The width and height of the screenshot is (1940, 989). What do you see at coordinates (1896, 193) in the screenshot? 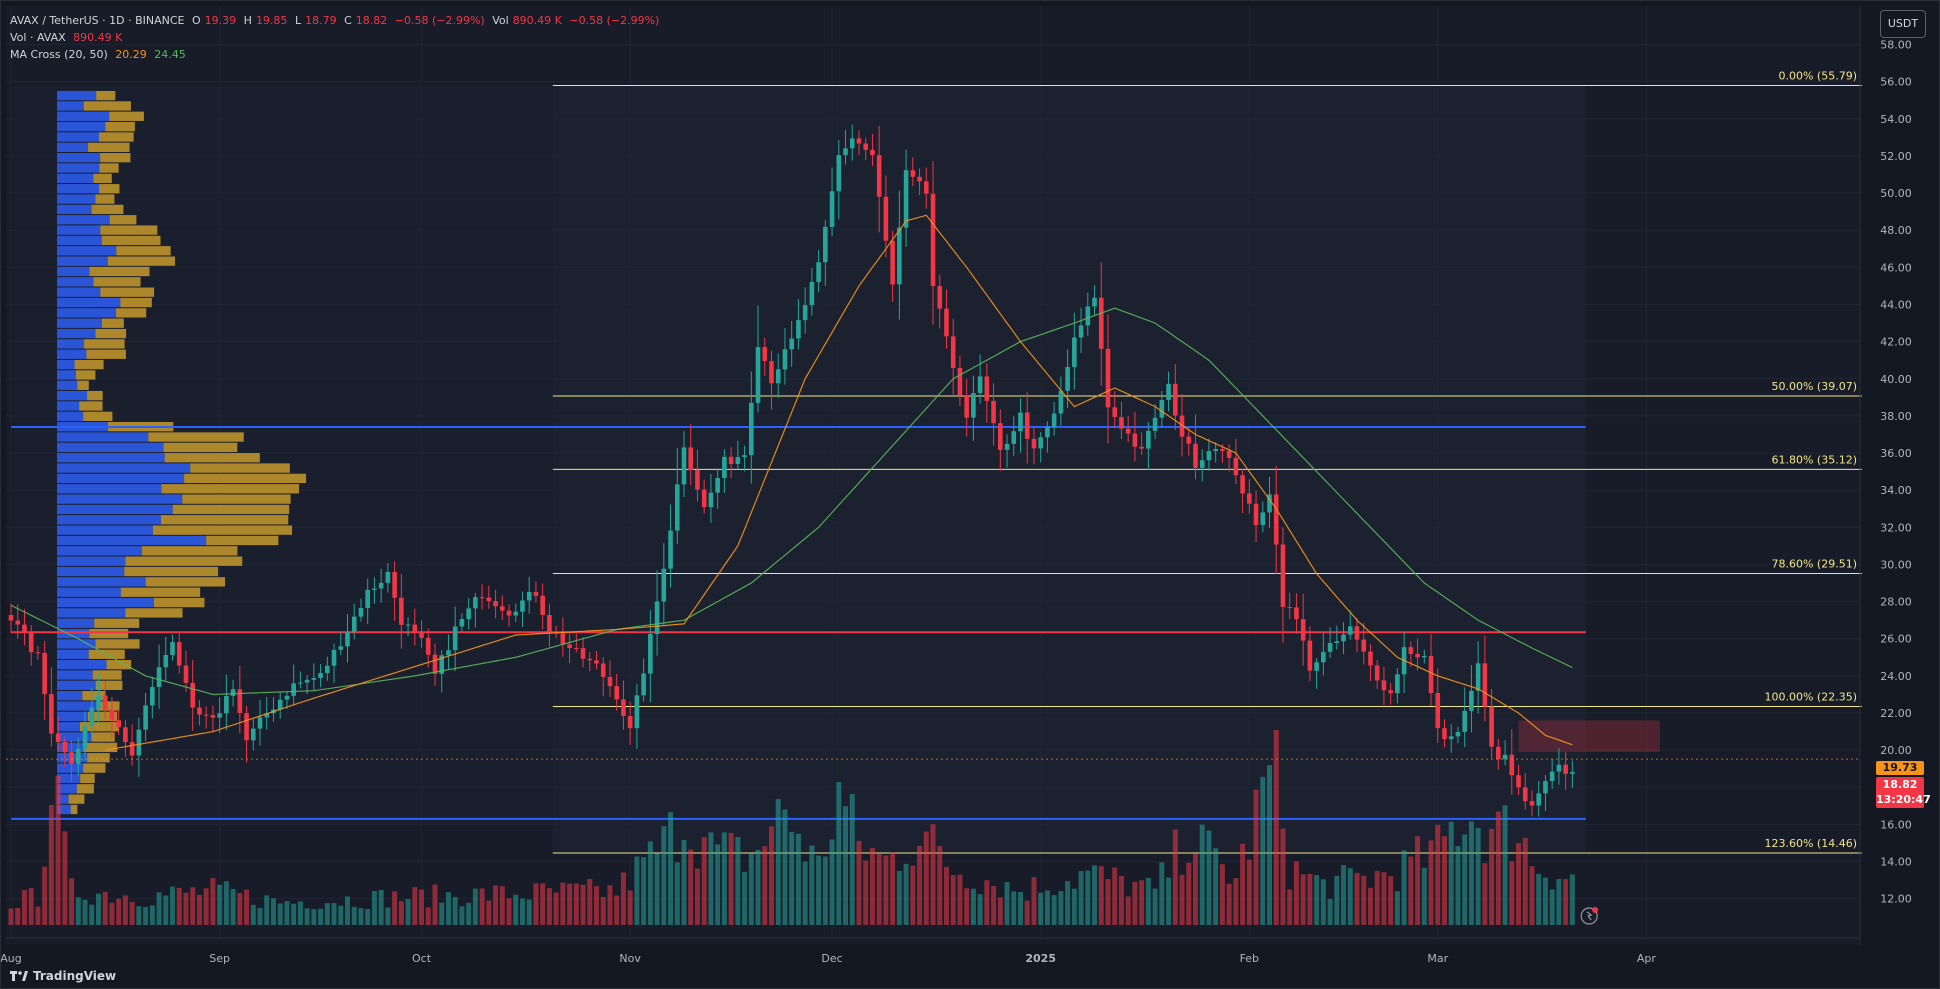
I see `price-axis-tick-label: 50.00` at bounding box center [1896, 193].